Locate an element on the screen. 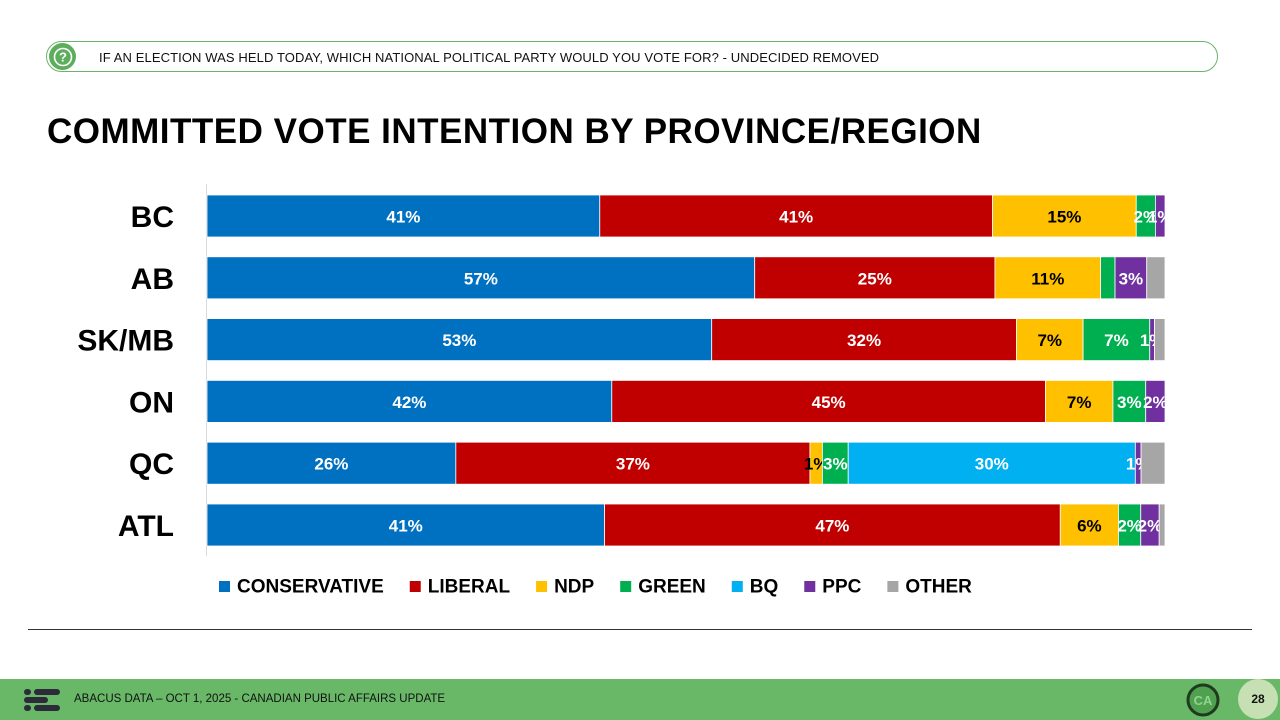  data-label-liberal-atl: 47% is located at coordinates (832, 526).